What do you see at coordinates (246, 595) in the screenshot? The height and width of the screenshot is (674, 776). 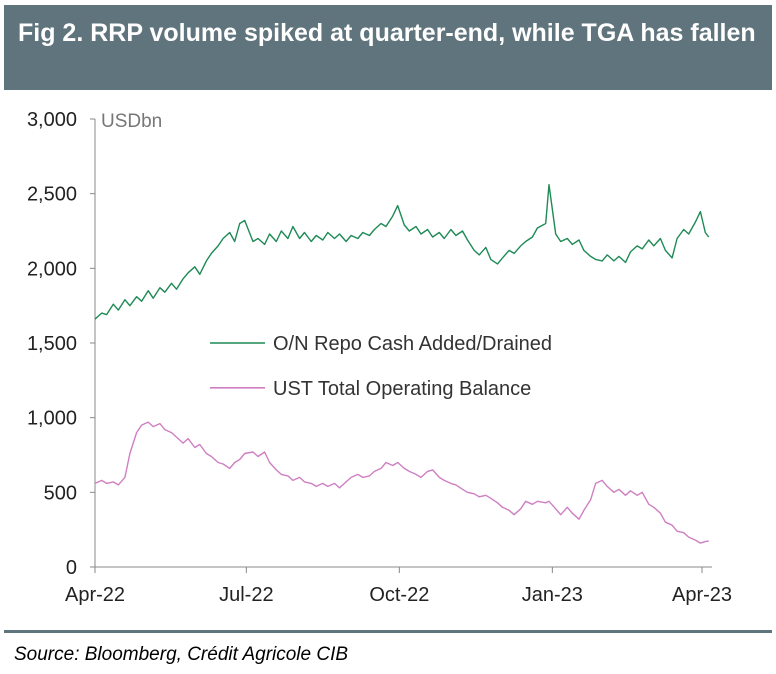 I see `x-tick-label: Jul-22` at bounding box center [246, 595].